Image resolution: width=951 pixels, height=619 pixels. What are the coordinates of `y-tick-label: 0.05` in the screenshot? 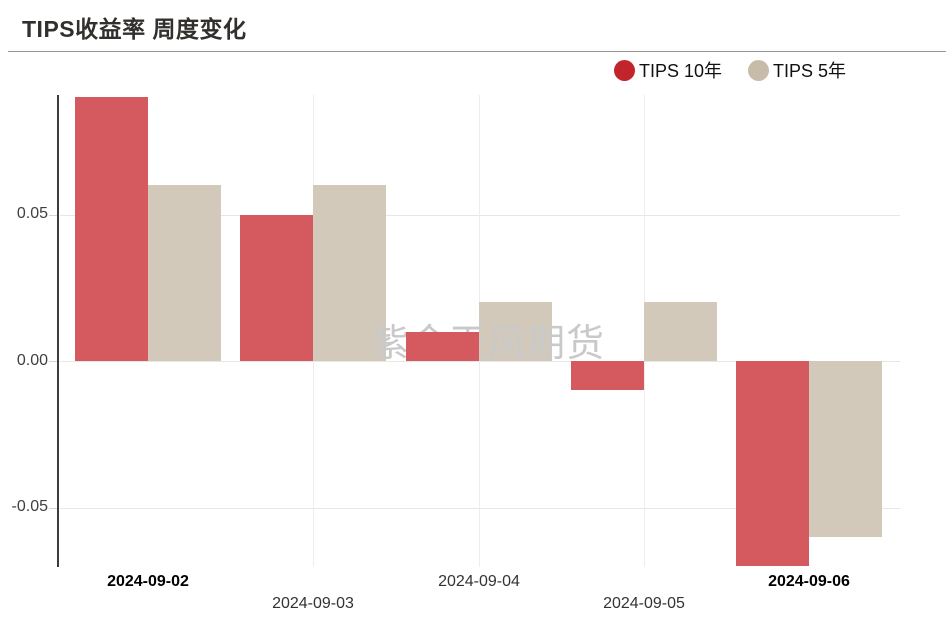 It's located at (32, 213).